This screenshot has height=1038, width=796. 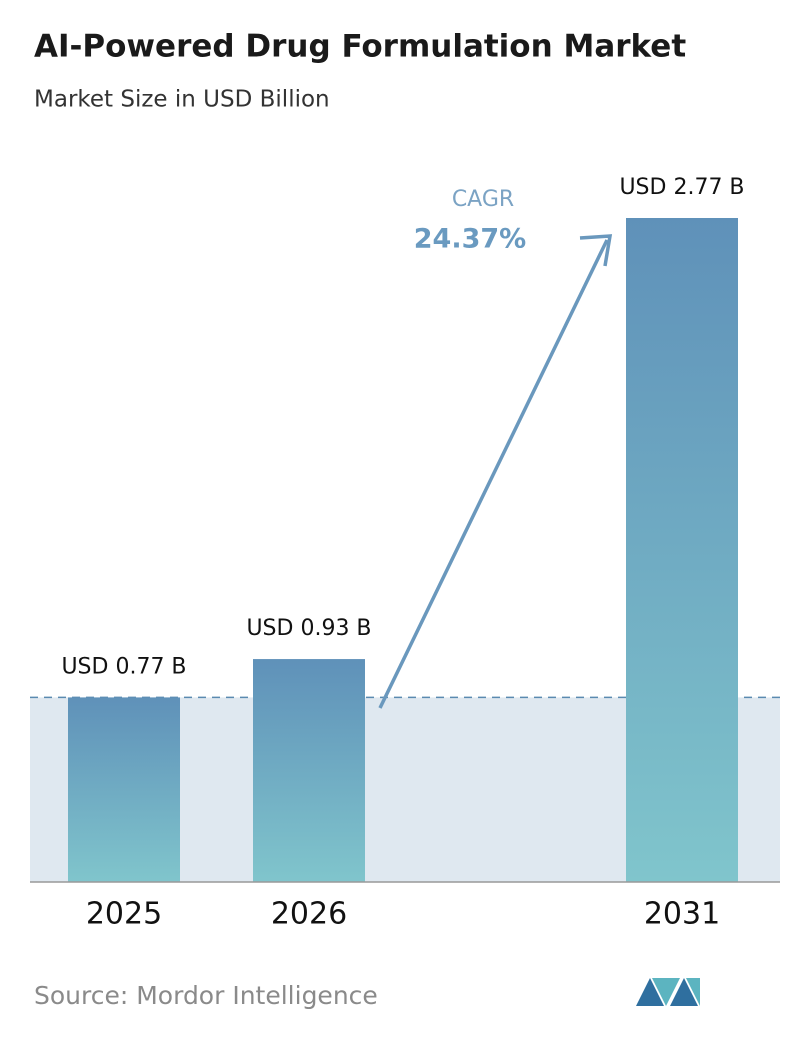 What do you see at coordinates (206, 995) in the screenshot?
I see `source: Source: Mordor Intelligence` at bounding box center [206, 995].